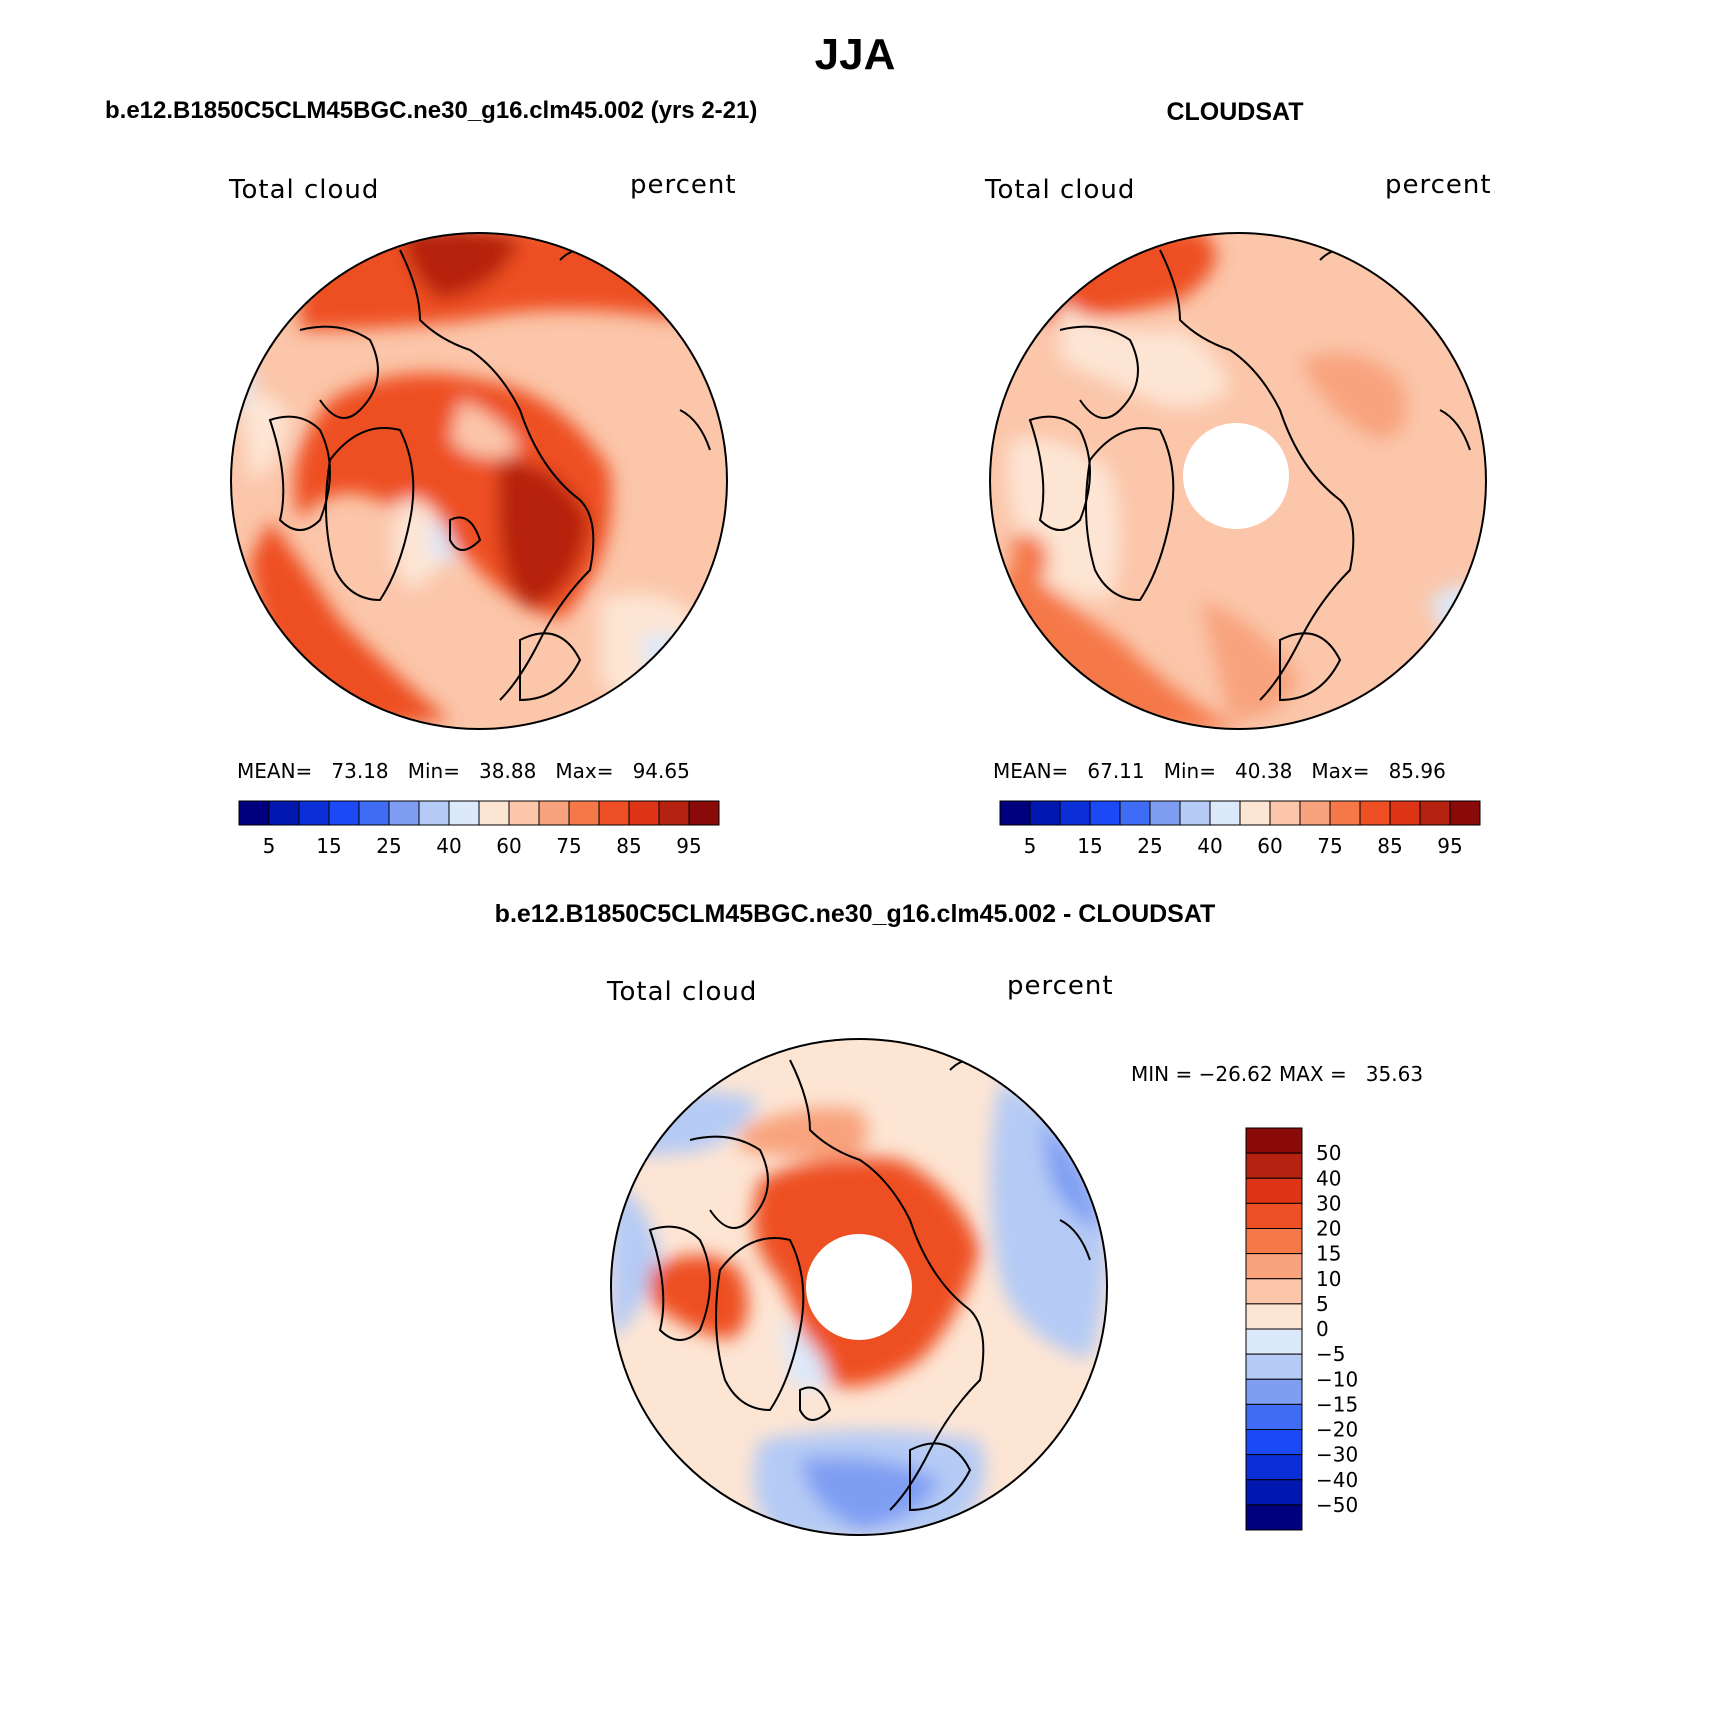  Describe the element at coordinates (479, 829) in the screenshot. I see `model-colorbar: 5 15 25 40 60 75 85 95` at that location.